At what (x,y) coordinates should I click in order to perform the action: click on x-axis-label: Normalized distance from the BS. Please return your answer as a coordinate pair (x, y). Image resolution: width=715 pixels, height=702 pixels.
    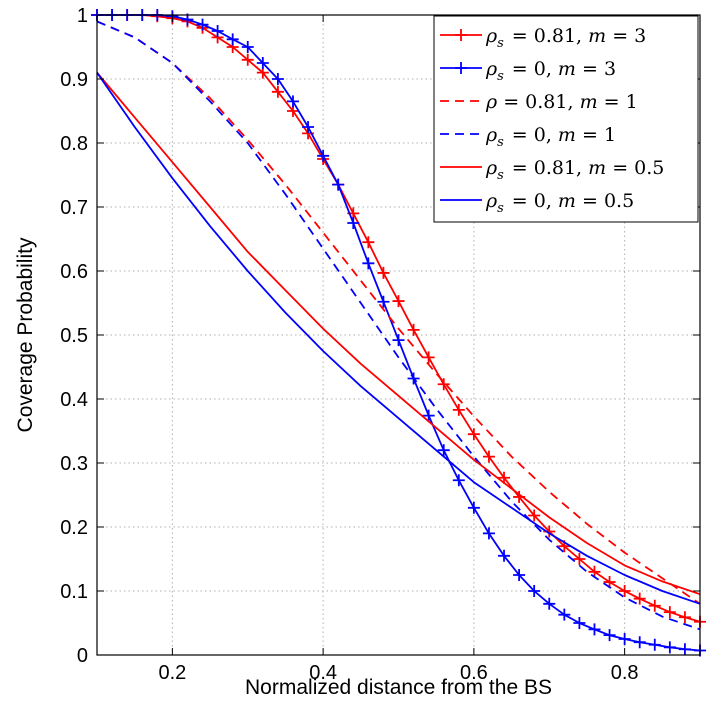
    Looking at the image, I should click on (398, 687).